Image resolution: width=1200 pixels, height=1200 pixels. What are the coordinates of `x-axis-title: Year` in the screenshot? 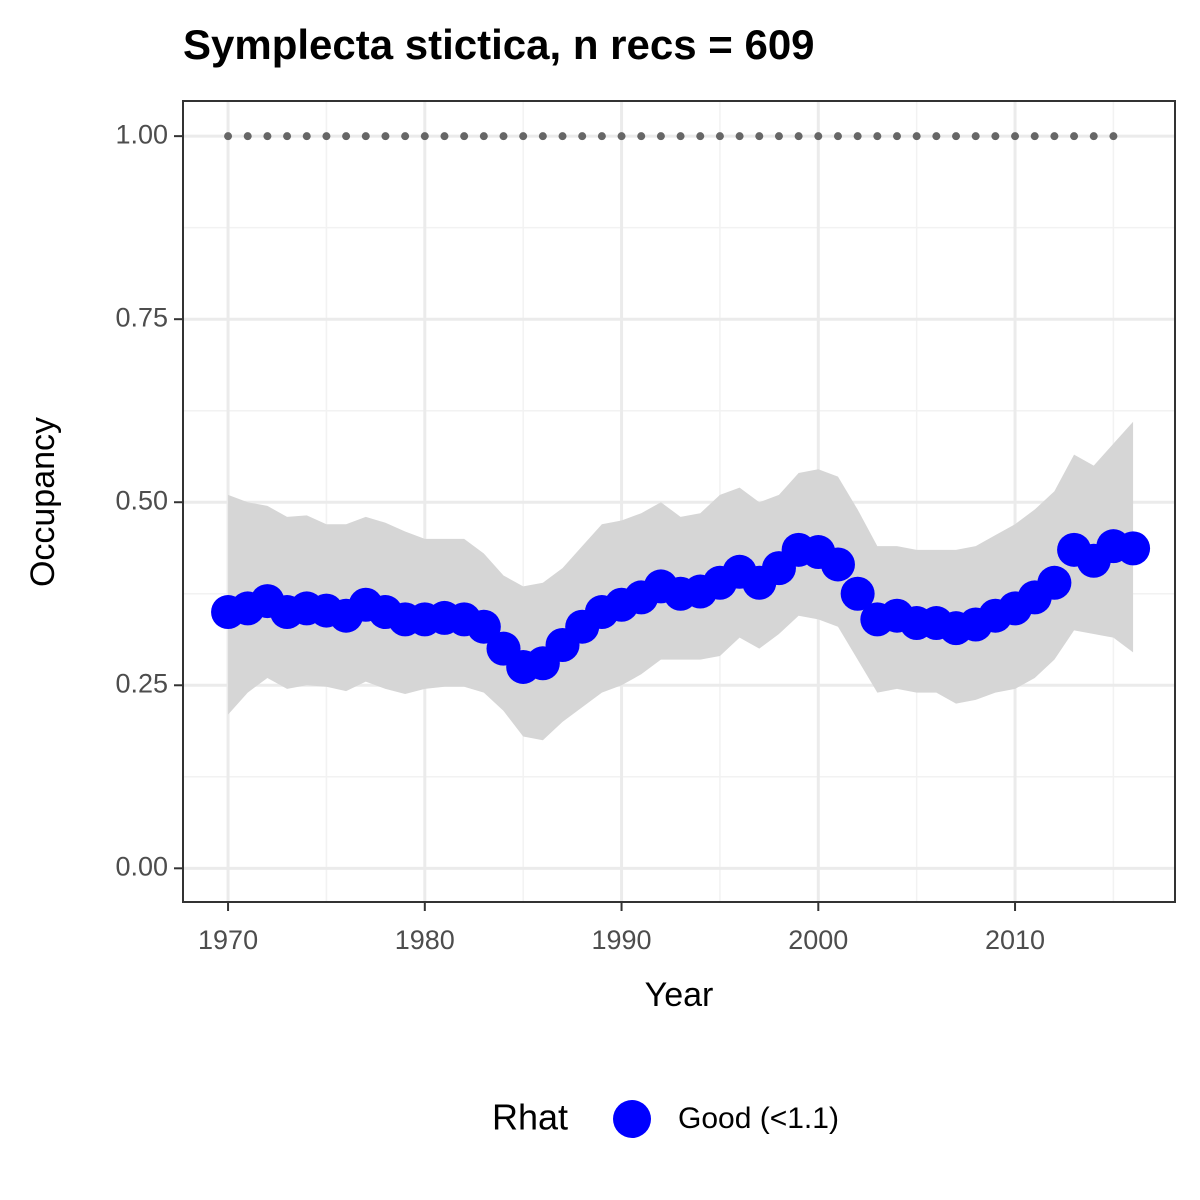 It's located at (679, 995).